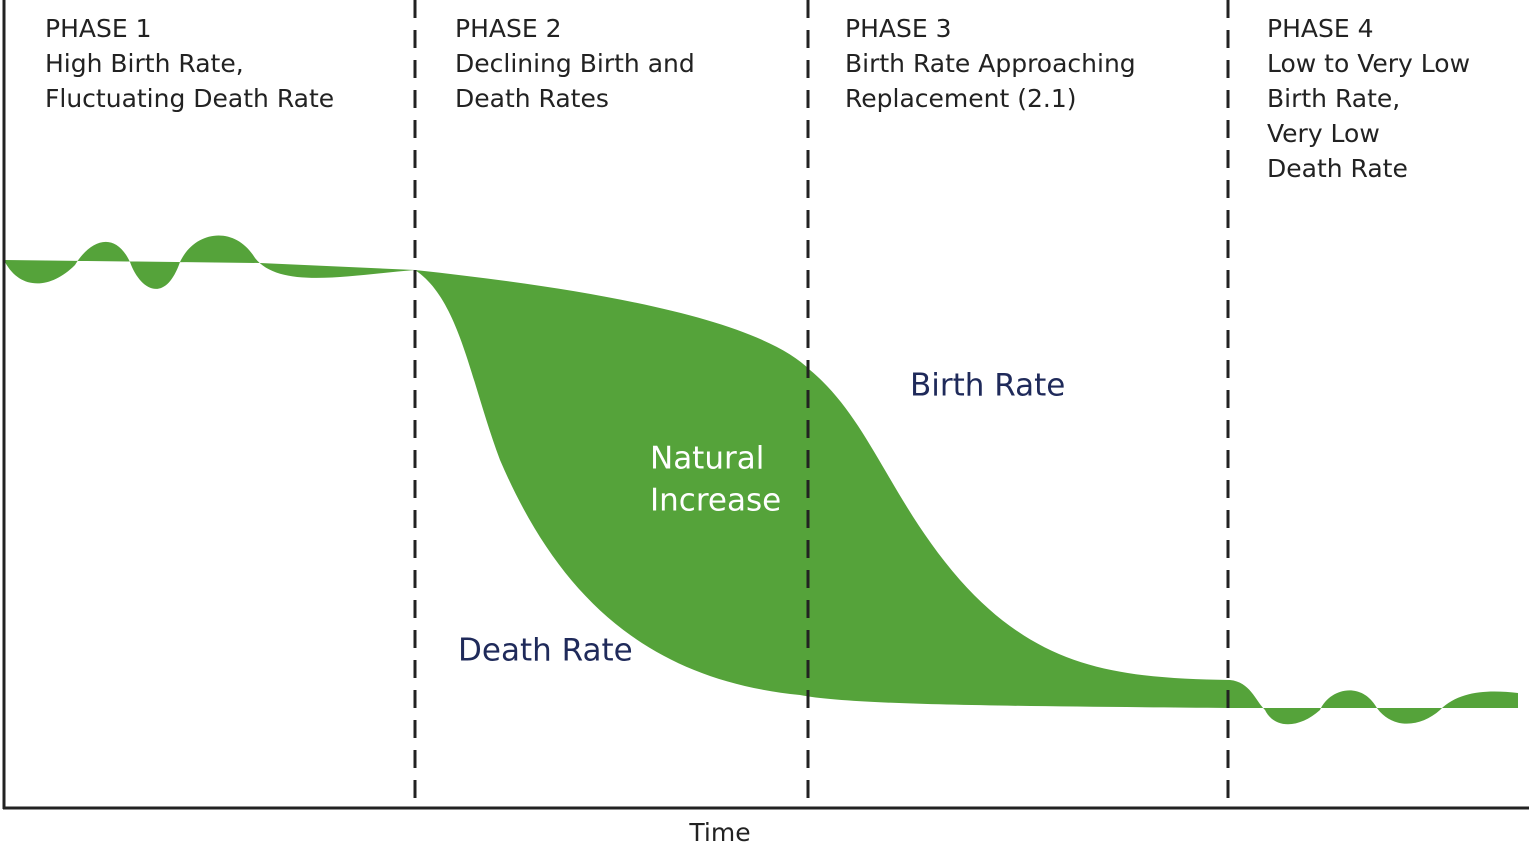  What do you see at coordinates (1337, 168) in the screenshot?
I see `phase-text: Death Rate` at bounding box center [1337, 168].